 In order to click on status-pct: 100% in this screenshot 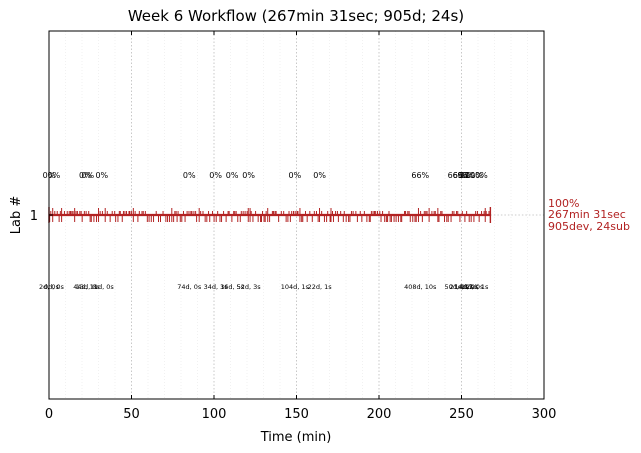, I will do `click(563, 203)`.